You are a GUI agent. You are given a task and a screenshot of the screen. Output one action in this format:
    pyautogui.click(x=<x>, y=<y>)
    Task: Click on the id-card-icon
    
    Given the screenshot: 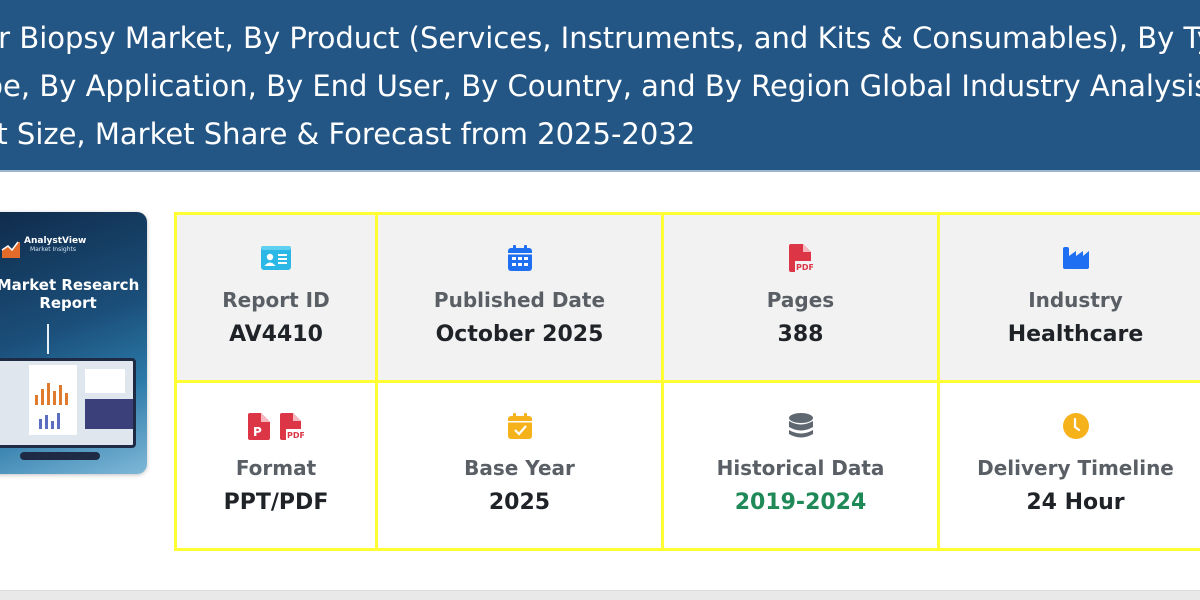 What is the action you would take?
    pyautogui.click(x=276, y=258)
    